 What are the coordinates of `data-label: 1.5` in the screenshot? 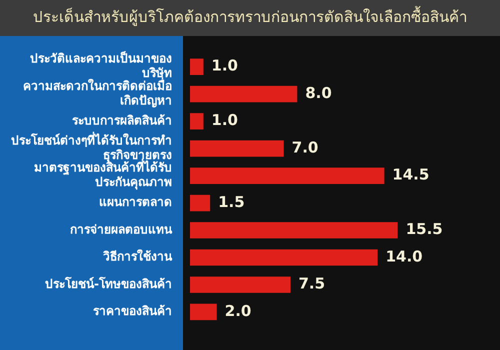 It's located at (231, 201).